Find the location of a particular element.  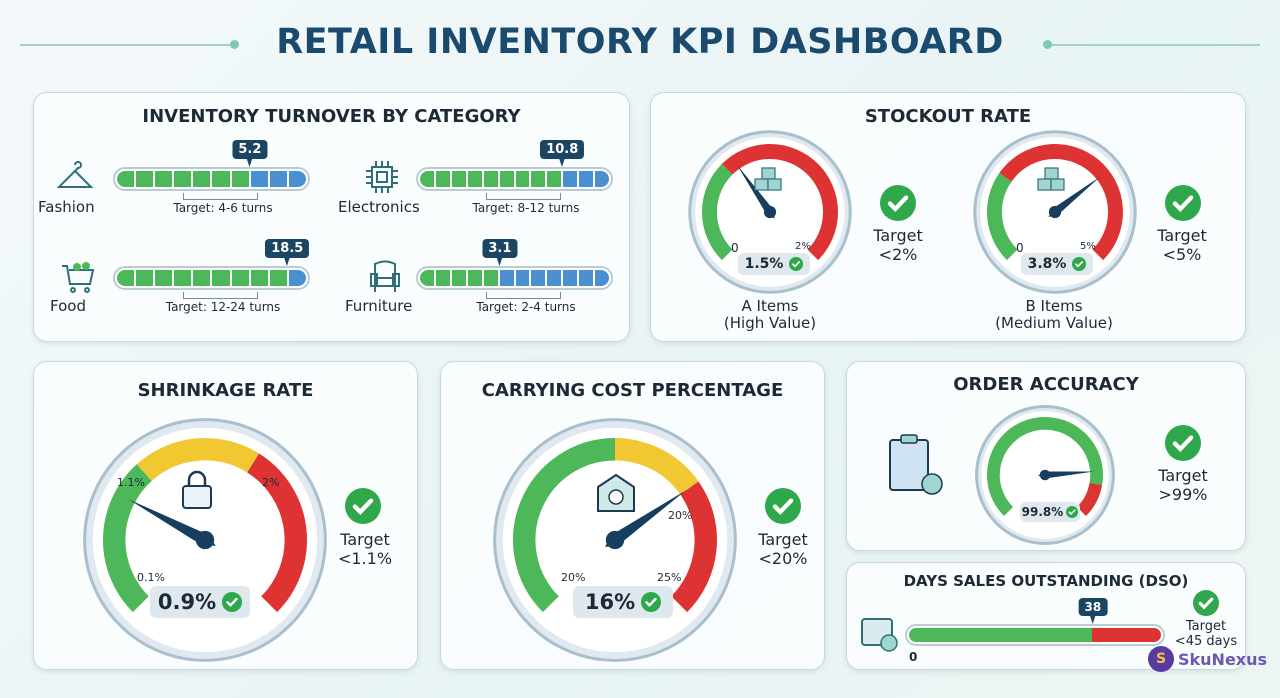

brand-logo: S is located at coordinates (1161, 659).